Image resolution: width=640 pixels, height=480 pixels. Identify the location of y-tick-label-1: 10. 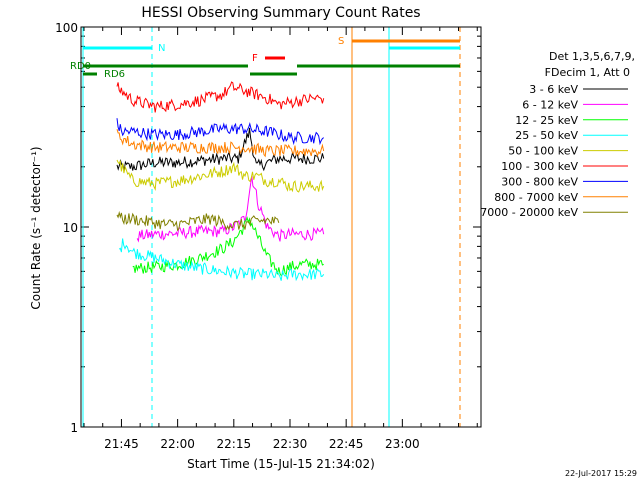
(70, 228).